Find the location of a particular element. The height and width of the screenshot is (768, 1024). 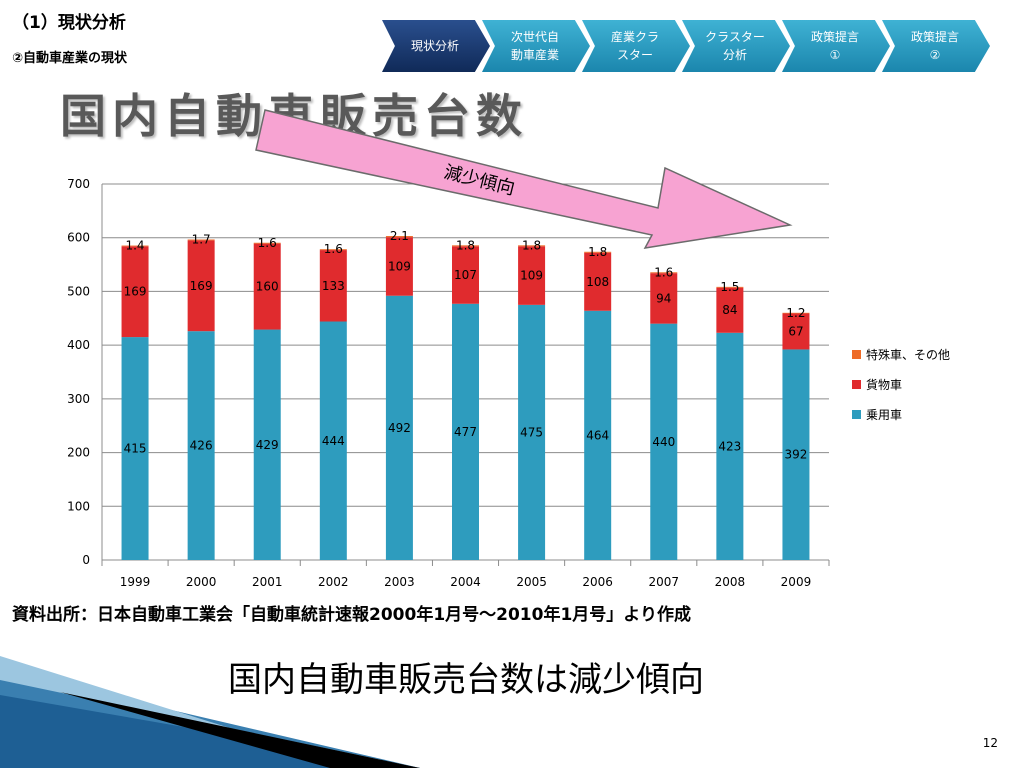

data-label: 133 is located at coordinates (333, 286).